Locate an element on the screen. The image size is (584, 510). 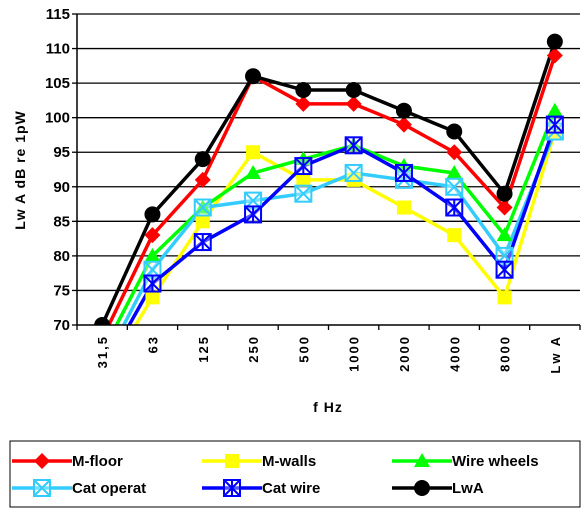
x-axis-title: f Hz is located at coordinates (328, 407).